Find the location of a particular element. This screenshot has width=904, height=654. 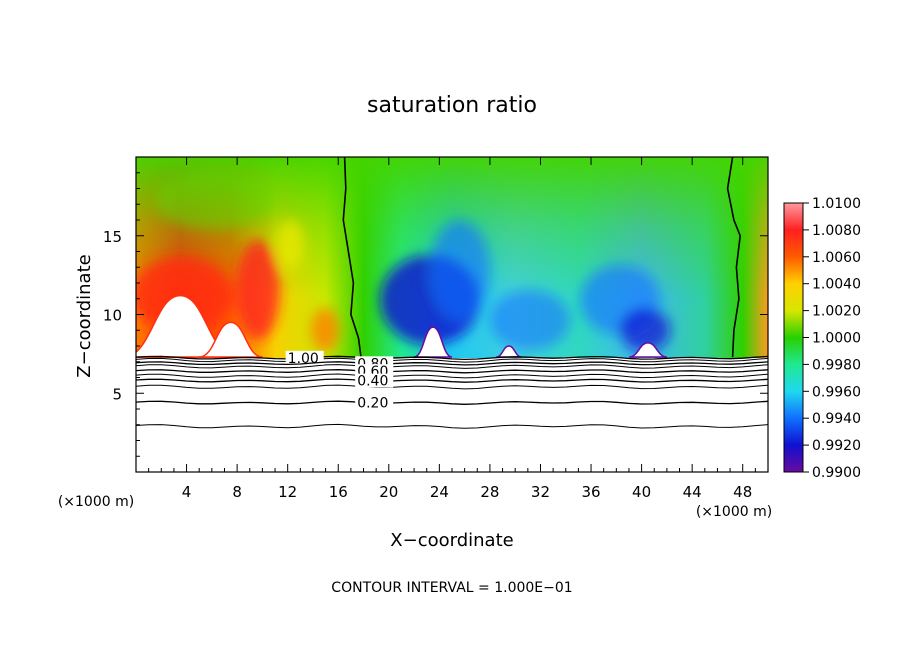

x-tick-label: 20 is located at coordinates (388, 492).